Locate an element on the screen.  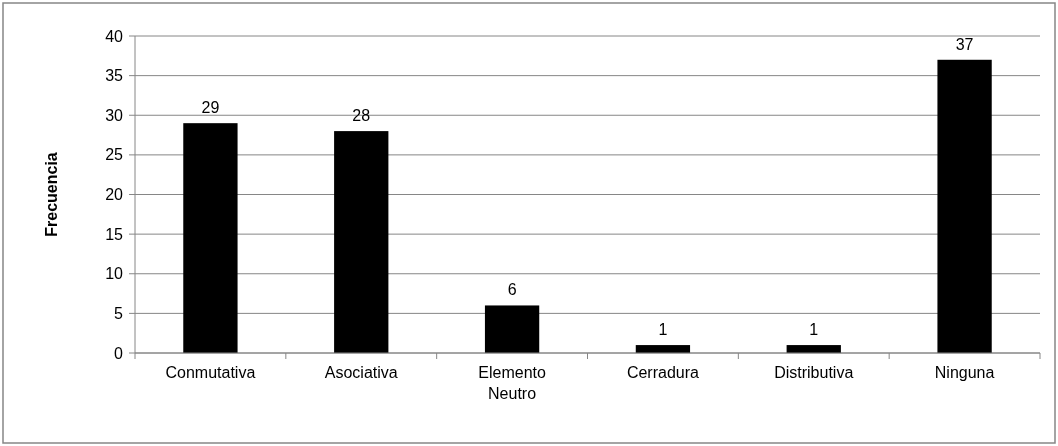
x-tick-label: Distributiva is located at coordinates (814, 372).